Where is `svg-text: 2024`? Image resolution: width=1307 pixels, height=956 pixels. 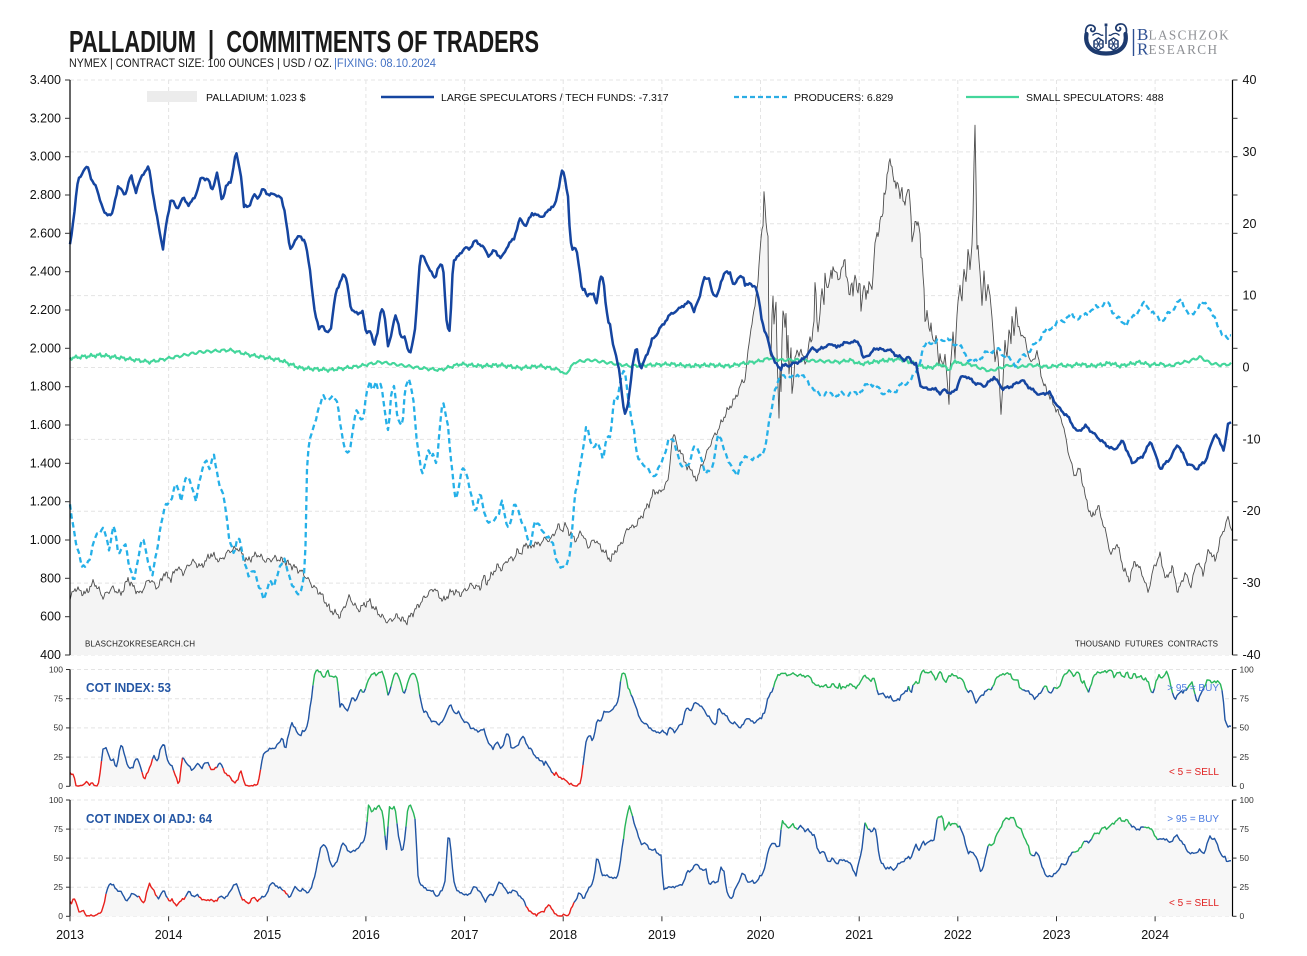 svg-text: 2024 is located at coordinates (1155, 935).